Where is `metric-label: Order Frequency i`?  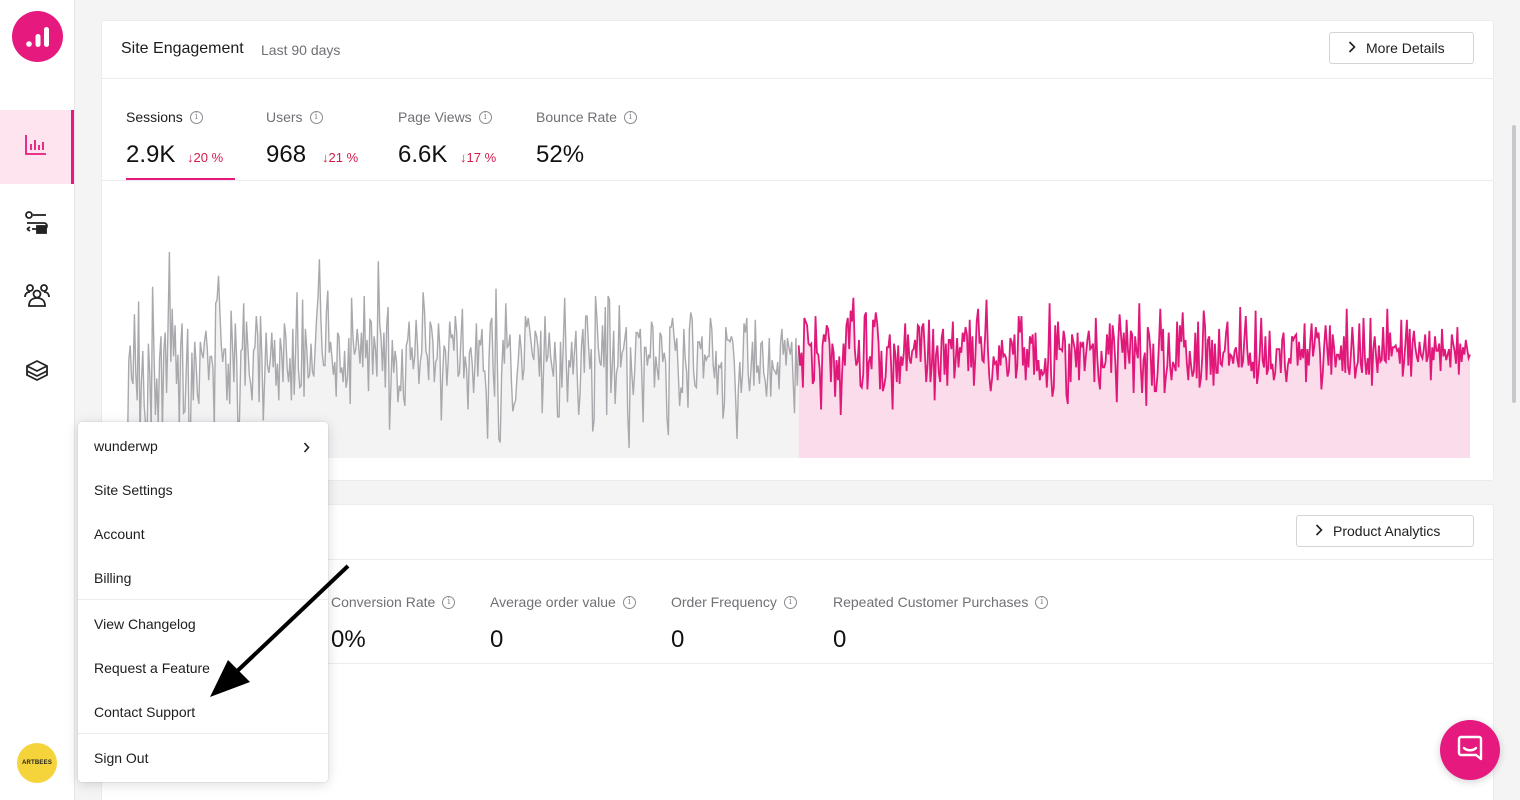
metric-label: Order Frequency i is located at coordinates (734, 602).